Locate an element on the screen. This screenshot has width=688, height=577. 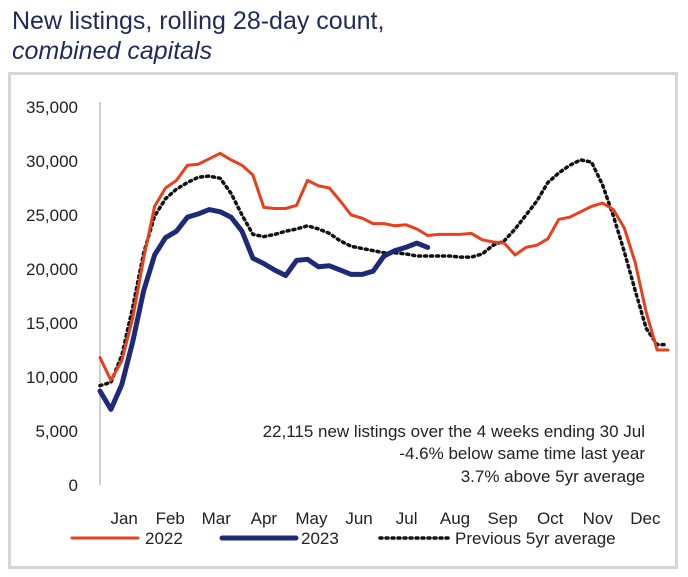
x-tick-label: Nov is located at coordinates (598, 518).